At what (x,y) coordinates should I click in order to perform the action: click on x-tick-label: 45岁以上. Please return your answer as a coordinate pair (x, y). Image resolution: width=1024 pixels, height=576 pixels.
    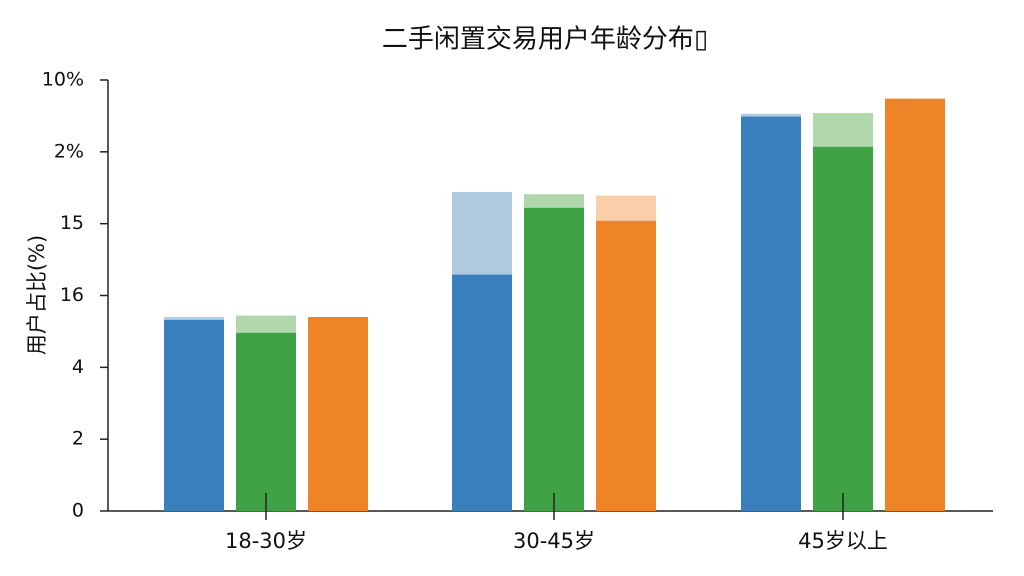
    Looking at the image, I should click on (843, 541).